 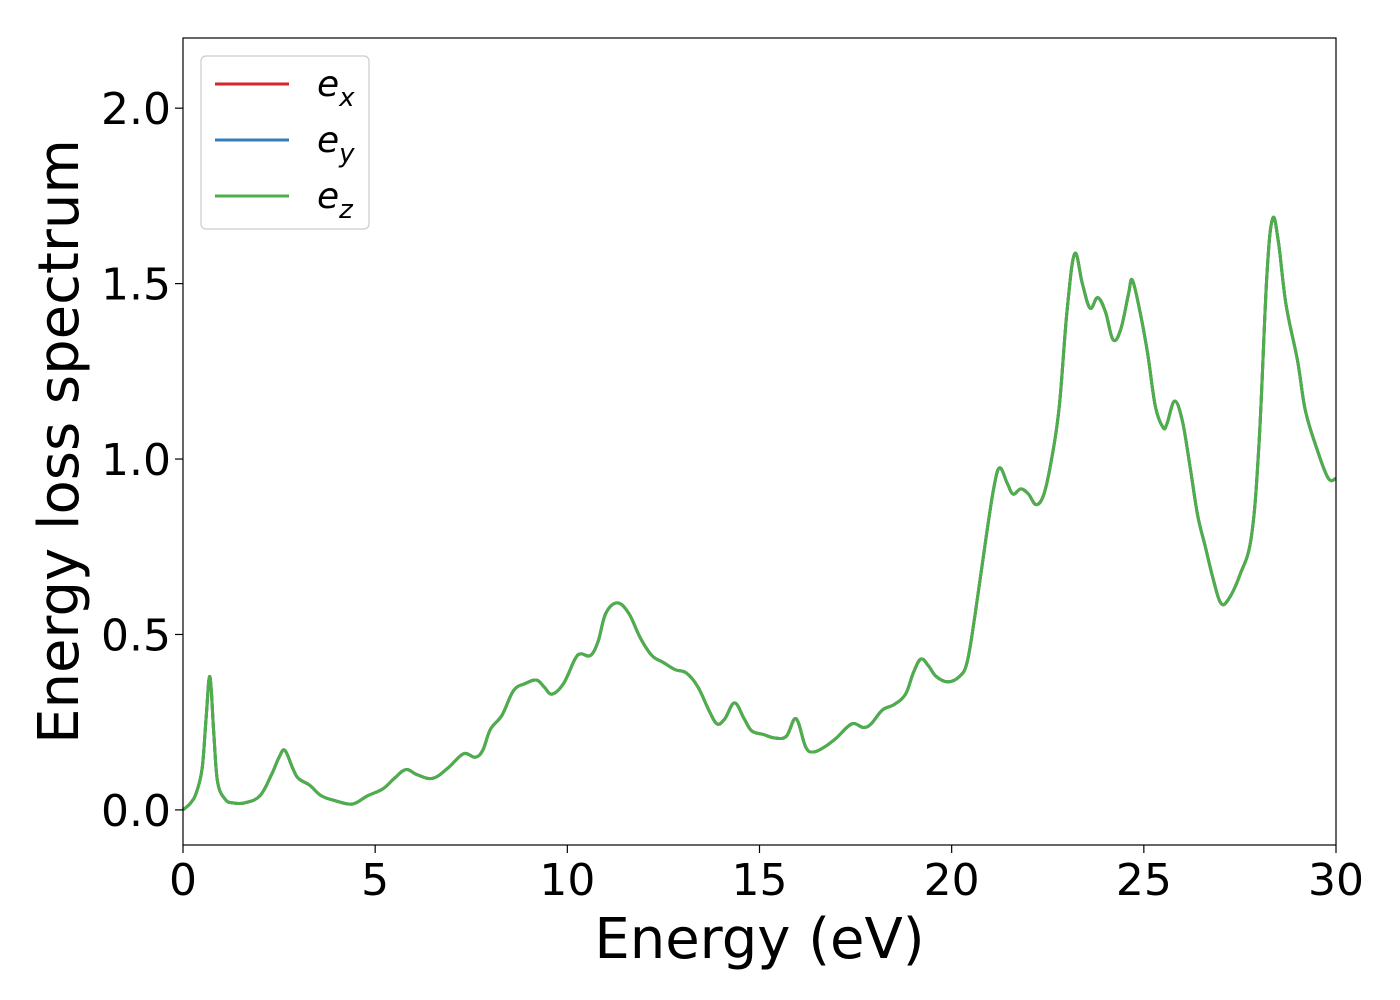 I want to click on x-axis-ticks: 0 5 10 15 20 25 30, so click(x=766, y=875).